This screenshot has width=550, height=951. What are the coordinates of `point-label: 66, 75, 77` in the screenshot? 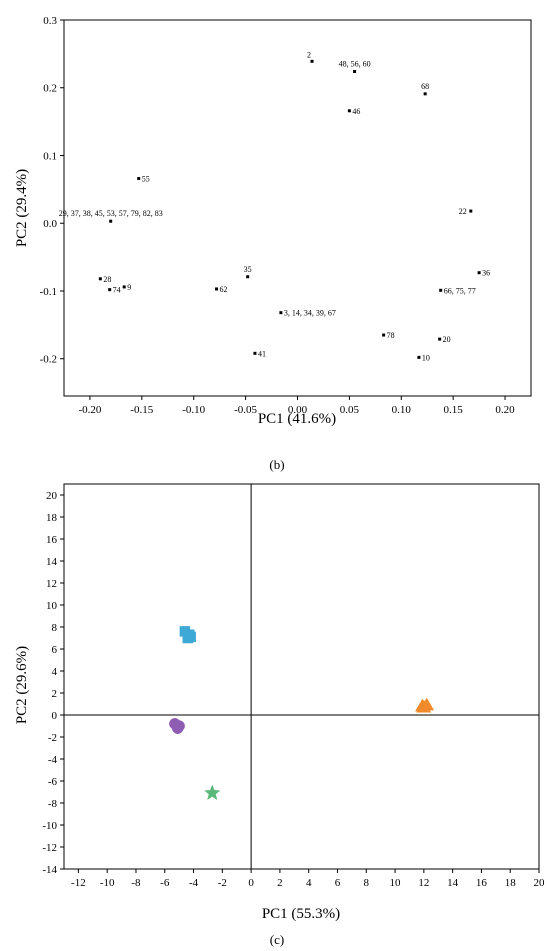 It's located at (460, 290).